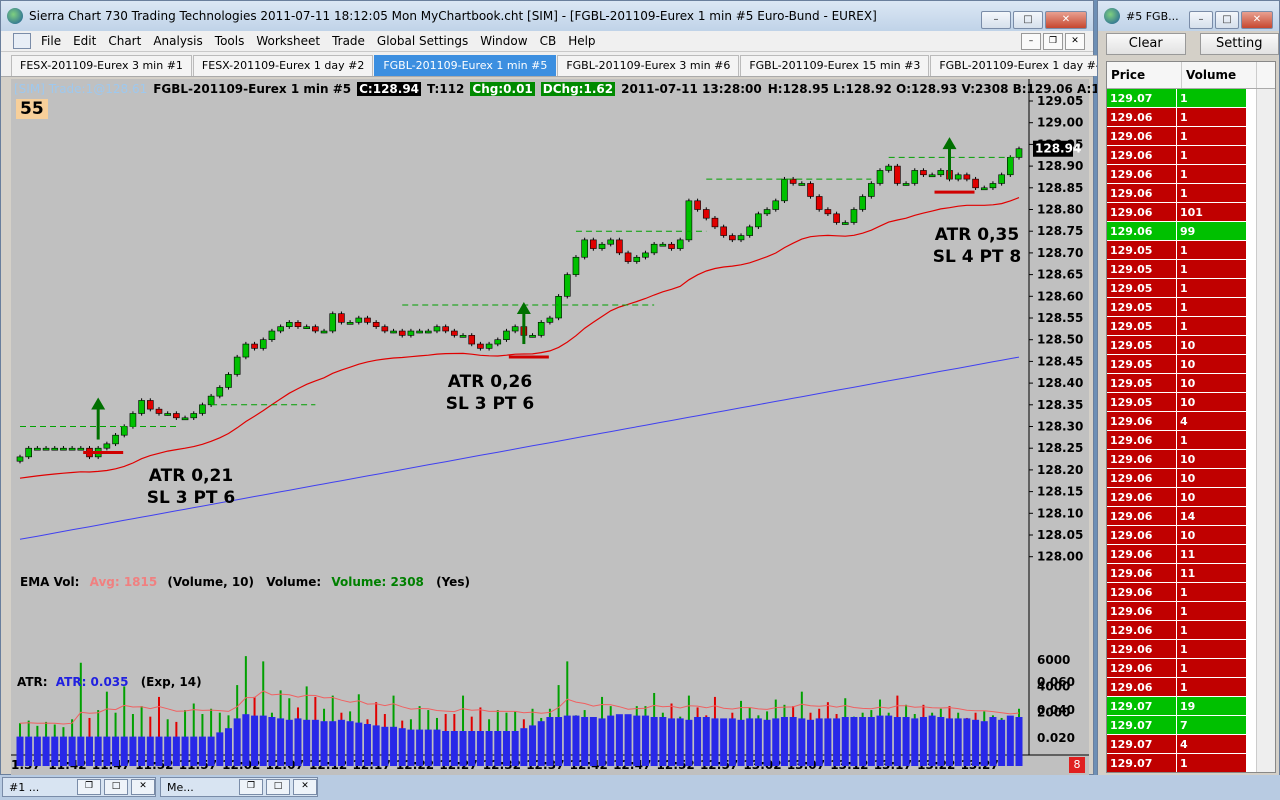 The width and height of the screenshot is (1280, 800). Describe the element at coordinates (1142, 155) in the screenshot. I see `dom-price-cell: 129.06` at that location.